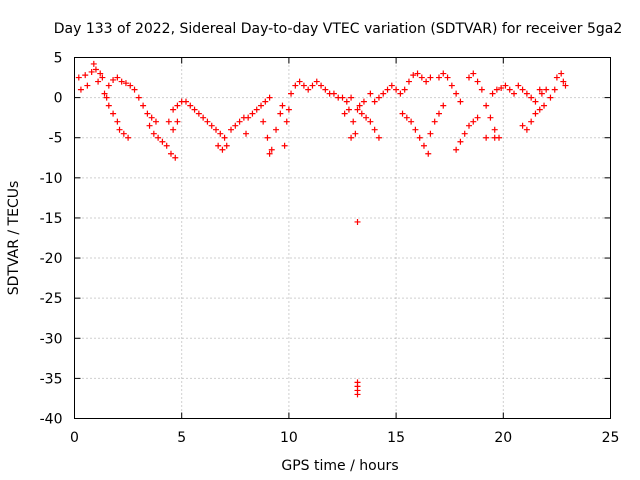 This screenshot has height=480, width=640. Describe the element at coordinates (51, 339) in the screenshot. I see `y-tick-label: -30` at that location.